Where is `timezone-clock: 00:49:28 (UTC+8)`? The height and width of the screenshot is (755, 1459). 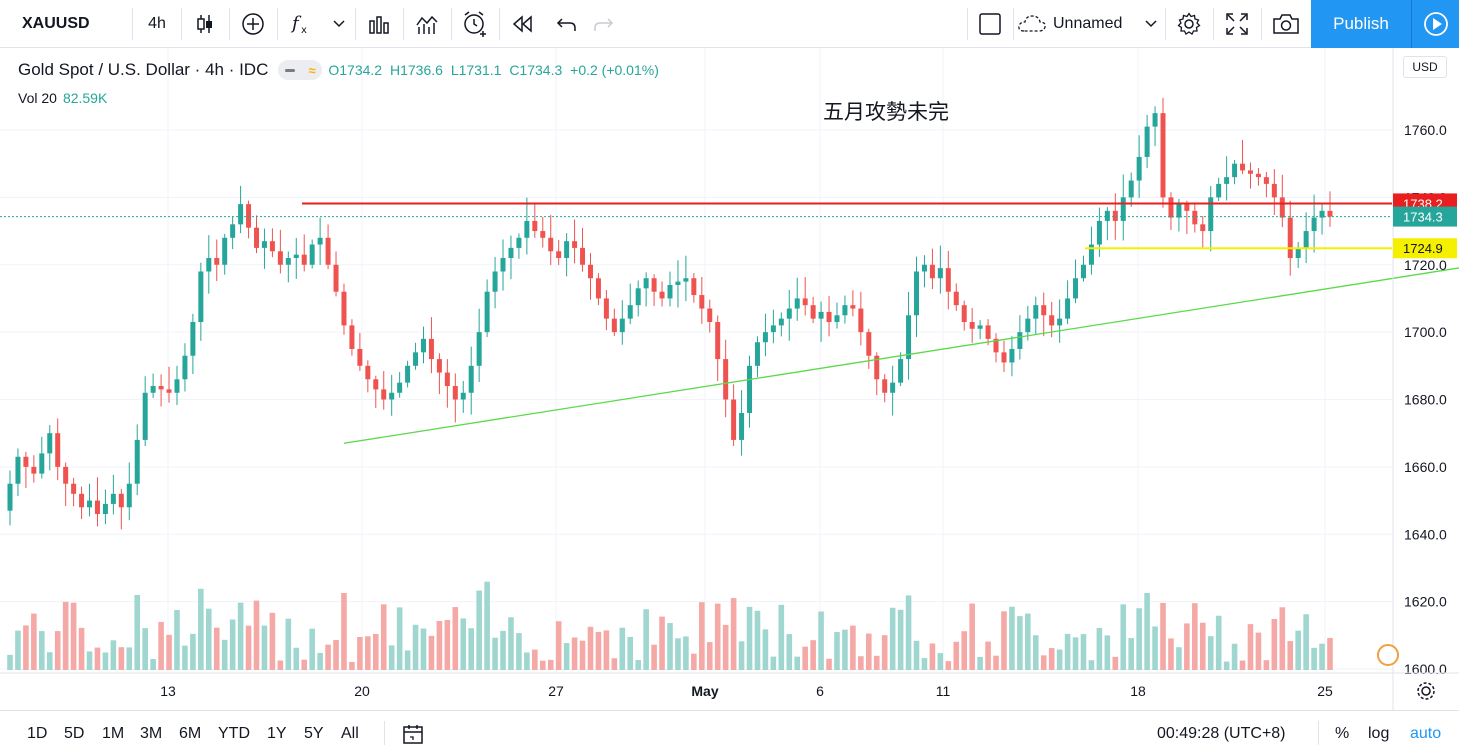
timezone-clock: 00:49:28 (UTC+8) is located at coordinates (1221, 733).